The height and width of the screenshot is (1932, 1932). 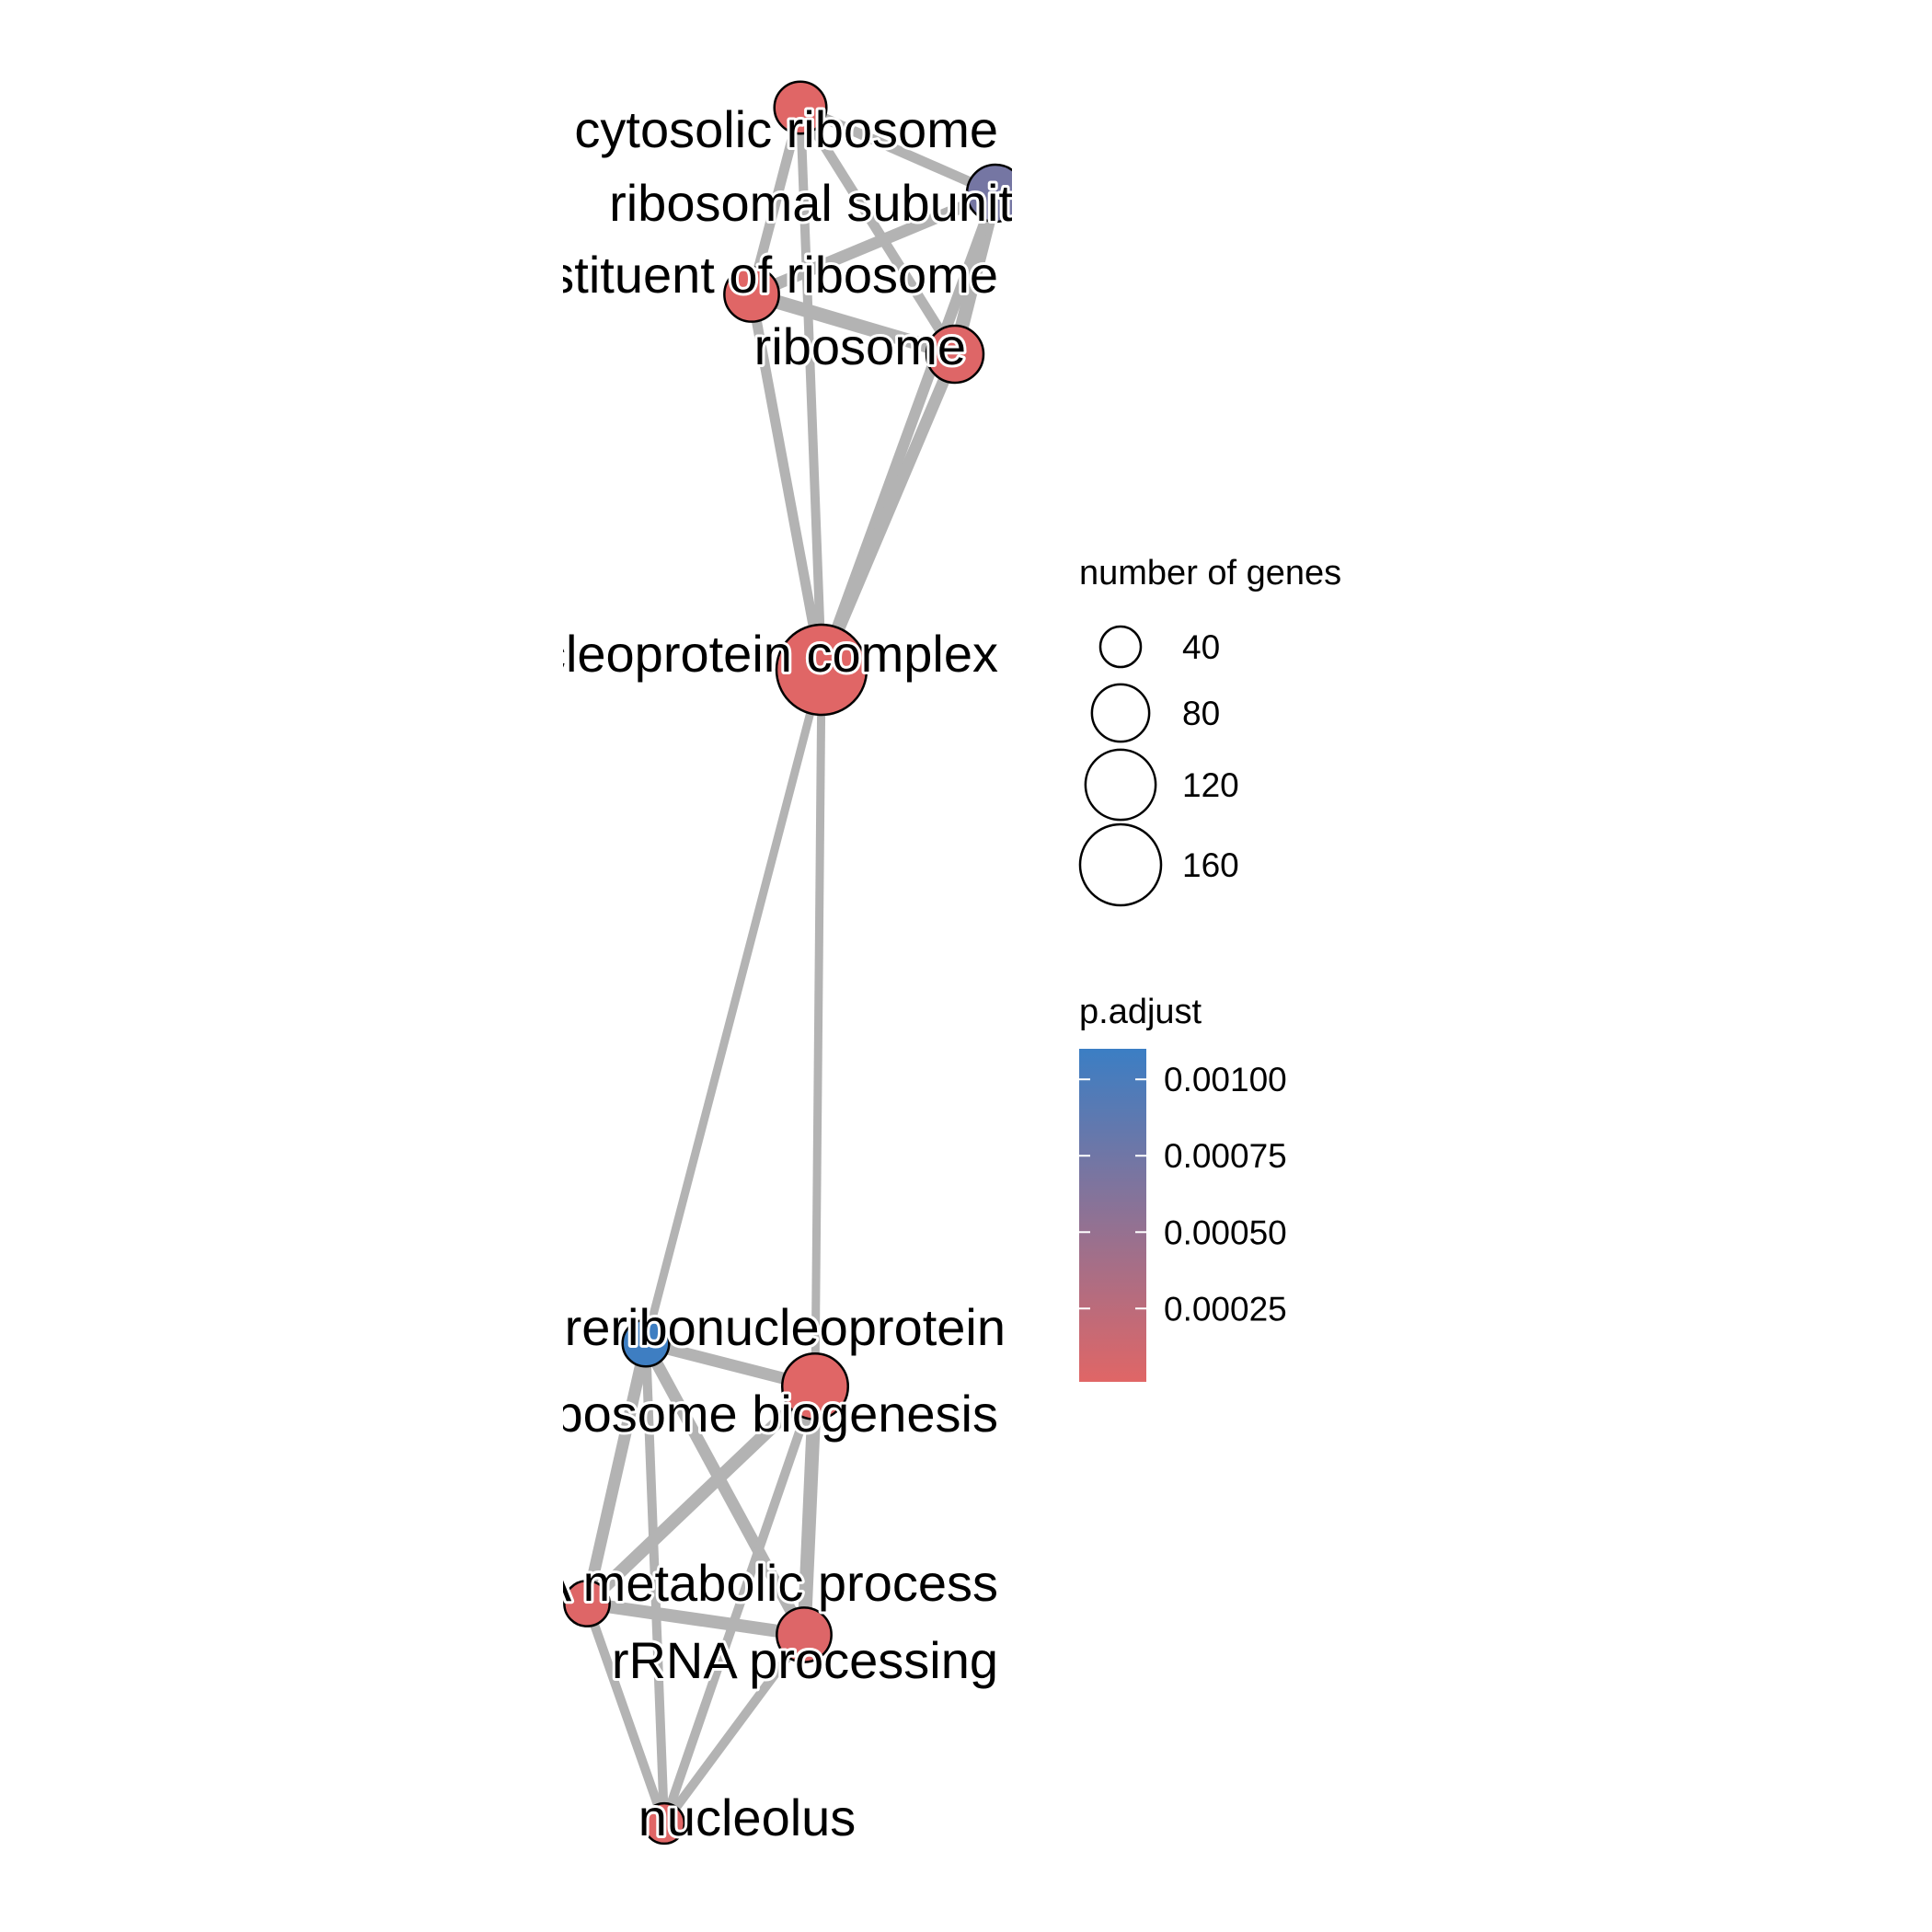 What do you see at coordinates (1201, 713) in the screenshot?
I see `size-legend-label-80: 80` at bounding box center [1201, 713].